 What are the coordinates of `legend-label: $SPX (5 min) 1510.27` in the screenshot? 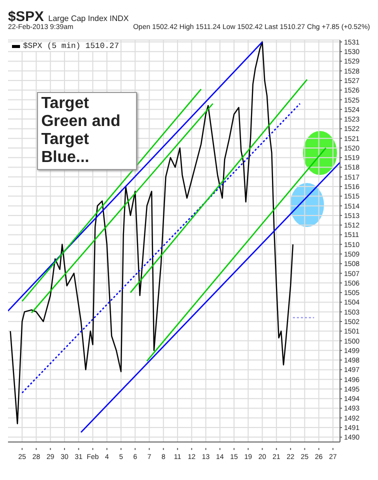 It's located at (71, 46).